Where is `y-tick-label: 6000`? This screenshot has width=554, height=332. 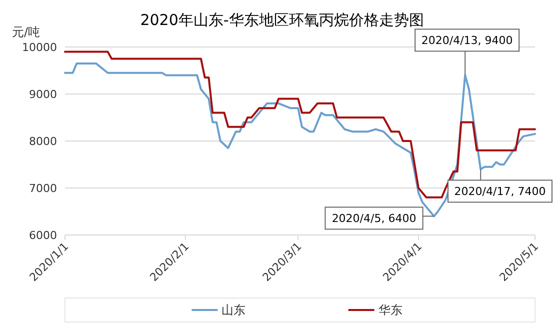
y-tick-label: 6000 is located at coordinates (43, 235).